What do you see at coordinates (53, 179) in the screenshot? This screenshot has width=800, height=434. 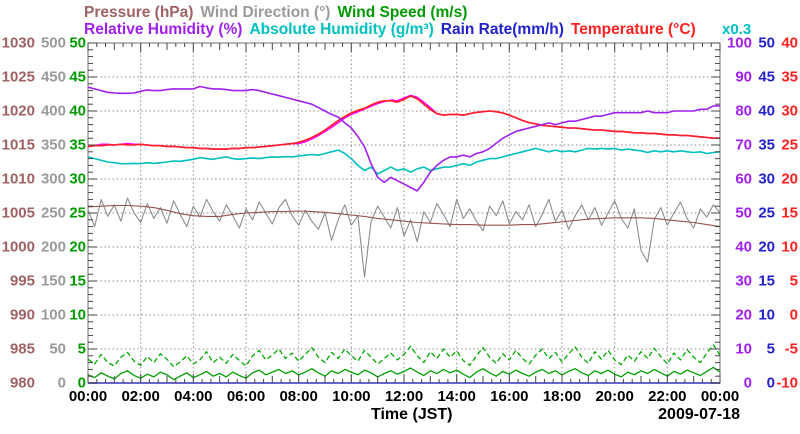 I see `y-tick-wind_direction: 300` at bounding box center [53, 179].